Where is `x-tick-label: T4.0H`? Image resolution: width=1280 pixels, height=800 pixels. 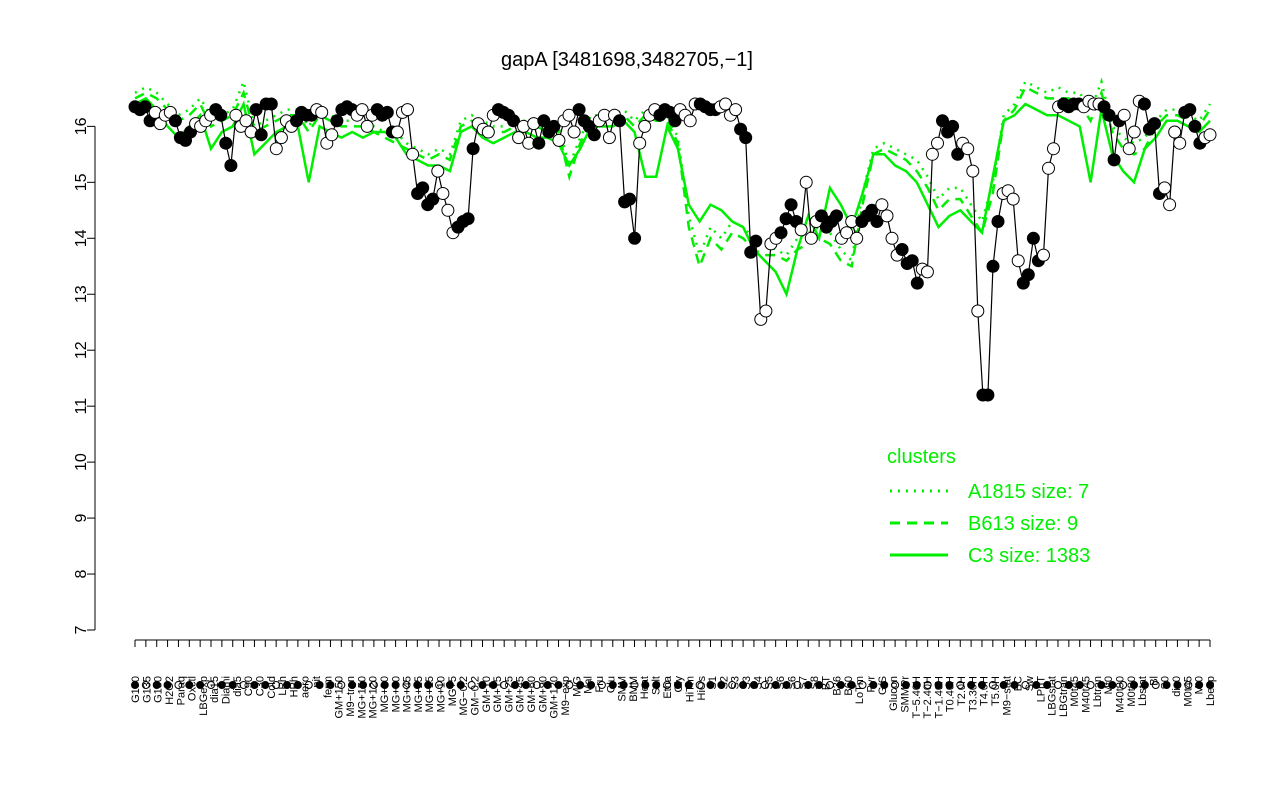
x-tick-label: T4.0H is located at coordinates (985, 691).